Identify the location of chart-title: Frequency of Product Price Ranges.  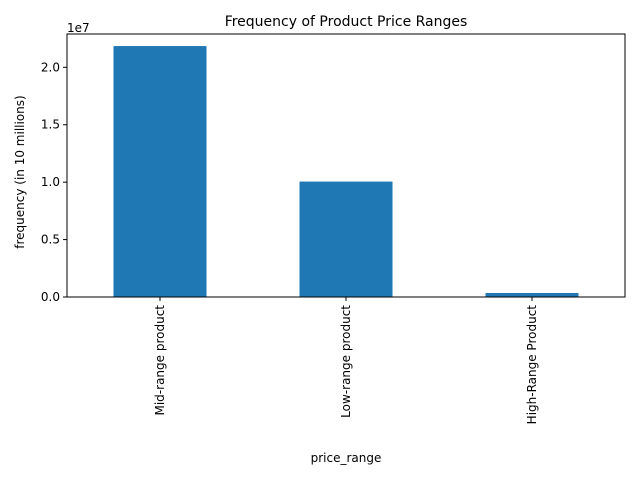
(346, 22).